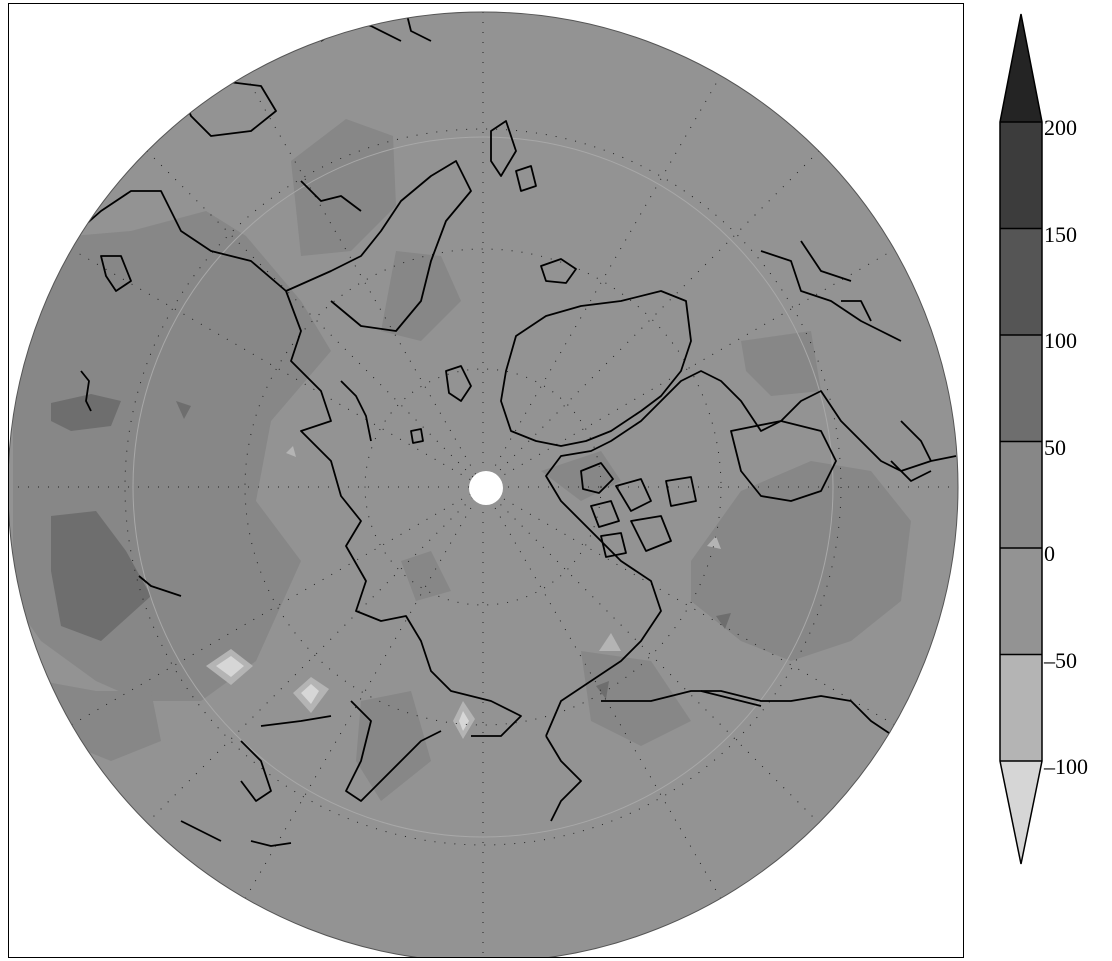 The height and width of the screenshot is (961, 1112). I want to click on colorbar-tick-label: –50, so click(1060, 660).